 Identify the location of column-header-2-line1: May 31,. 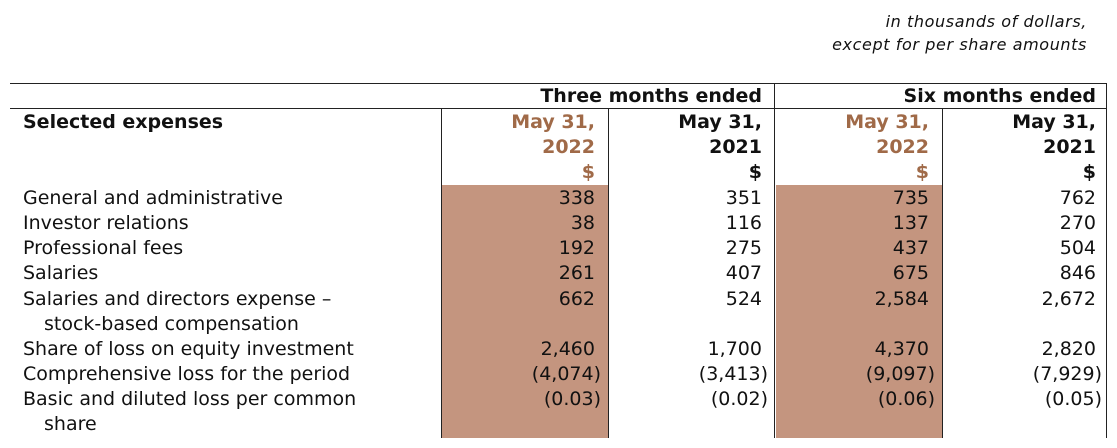
(720, 122).